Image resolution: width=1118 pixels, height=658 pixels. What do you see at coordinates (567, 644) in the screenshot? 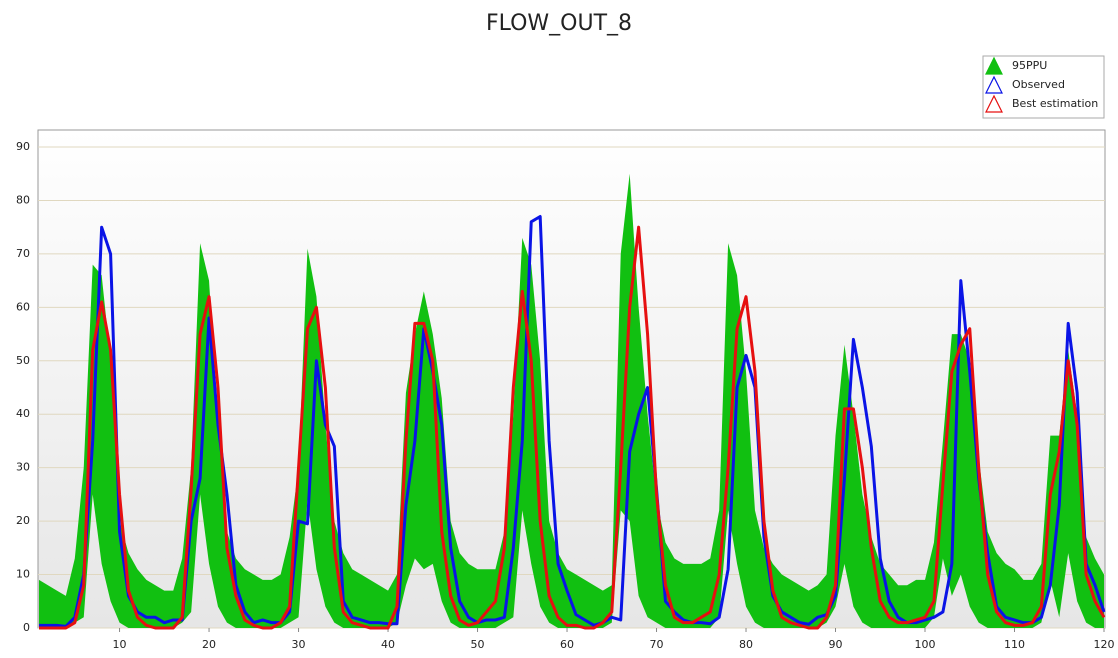
I see `x-tick-label: 60` at bounding box center [567, 644].